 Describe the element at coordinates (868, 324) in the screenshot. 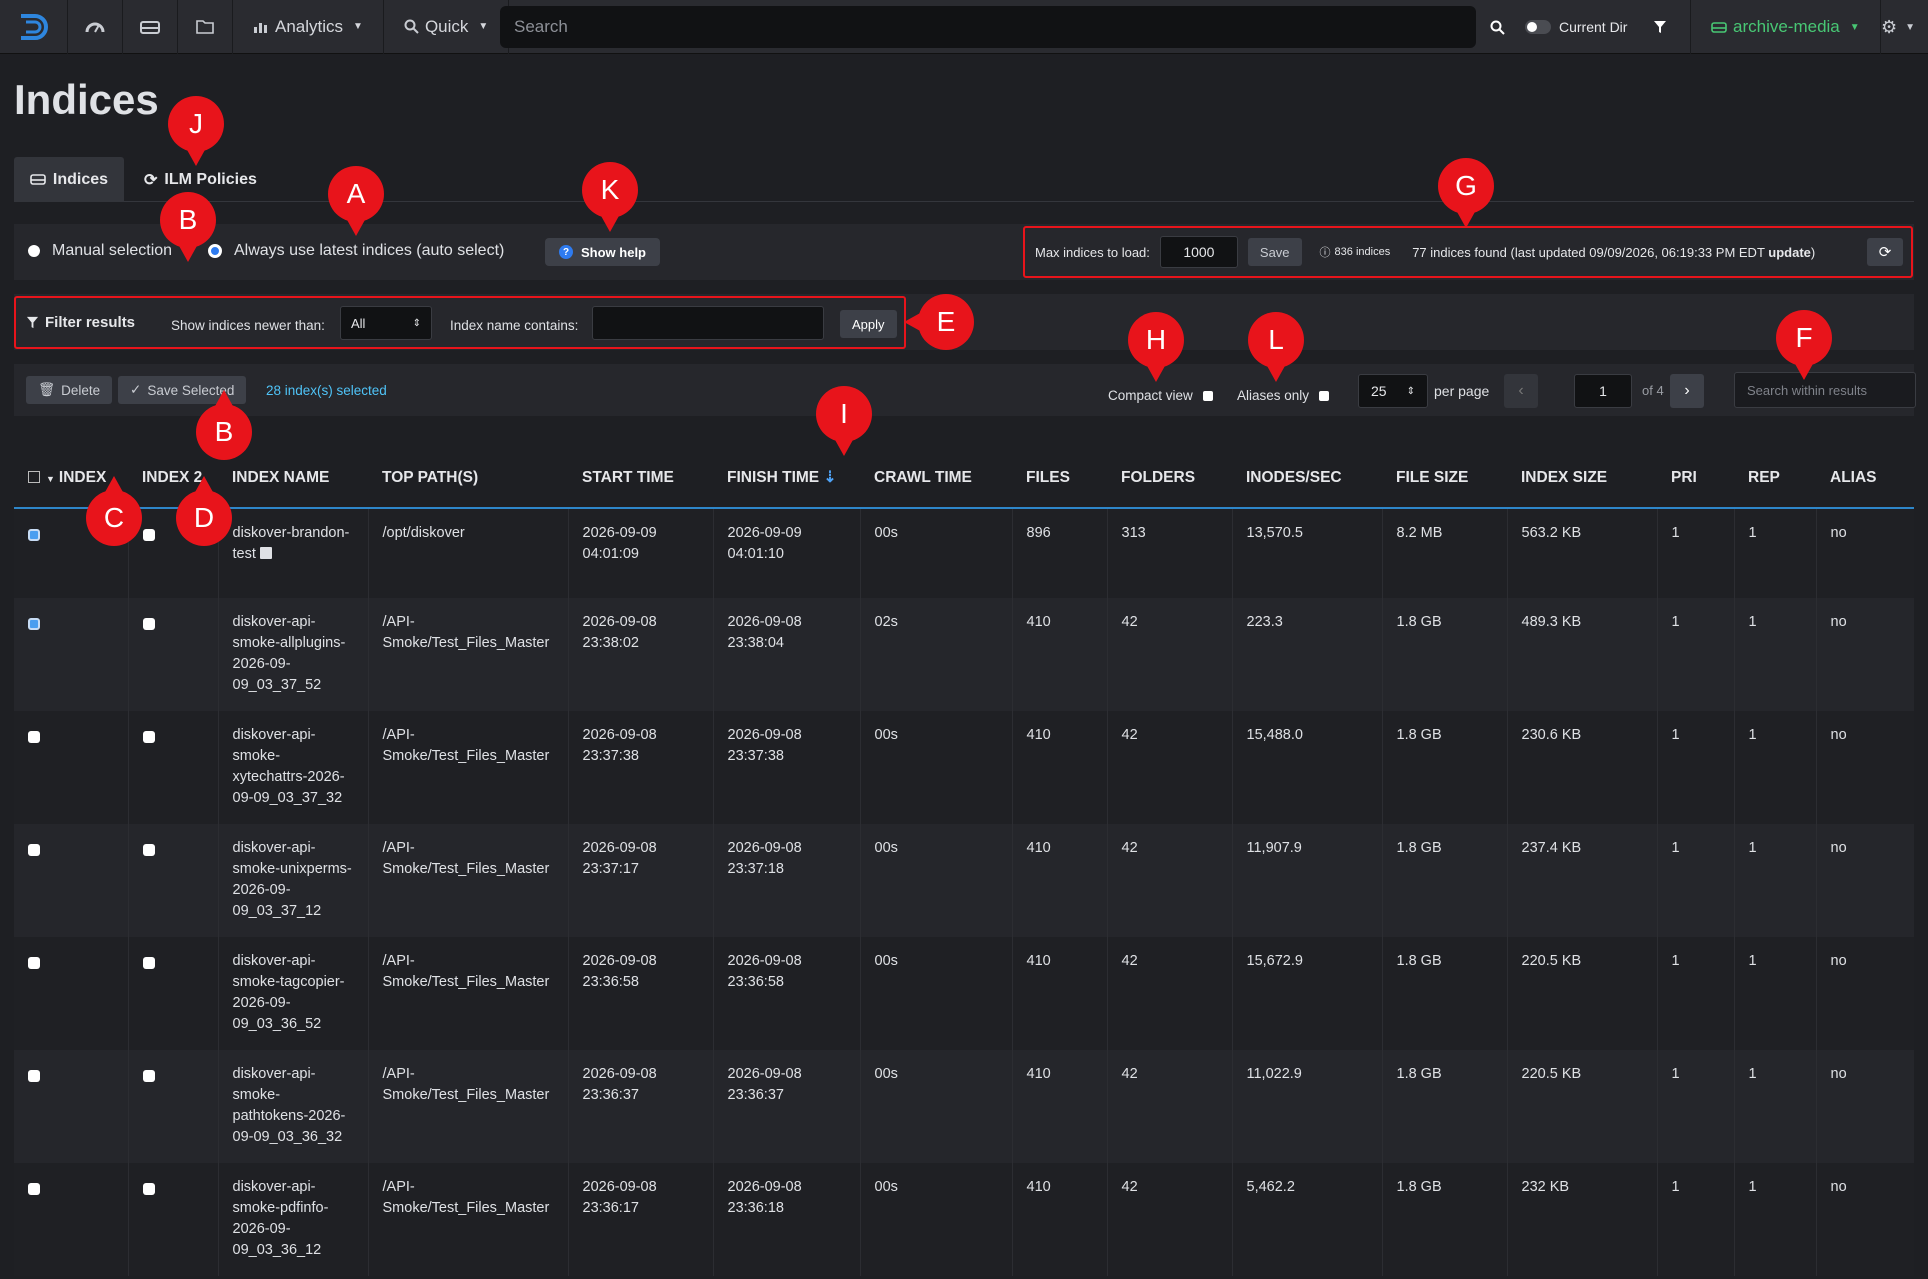

I see `apply-button: Apply` at that location.